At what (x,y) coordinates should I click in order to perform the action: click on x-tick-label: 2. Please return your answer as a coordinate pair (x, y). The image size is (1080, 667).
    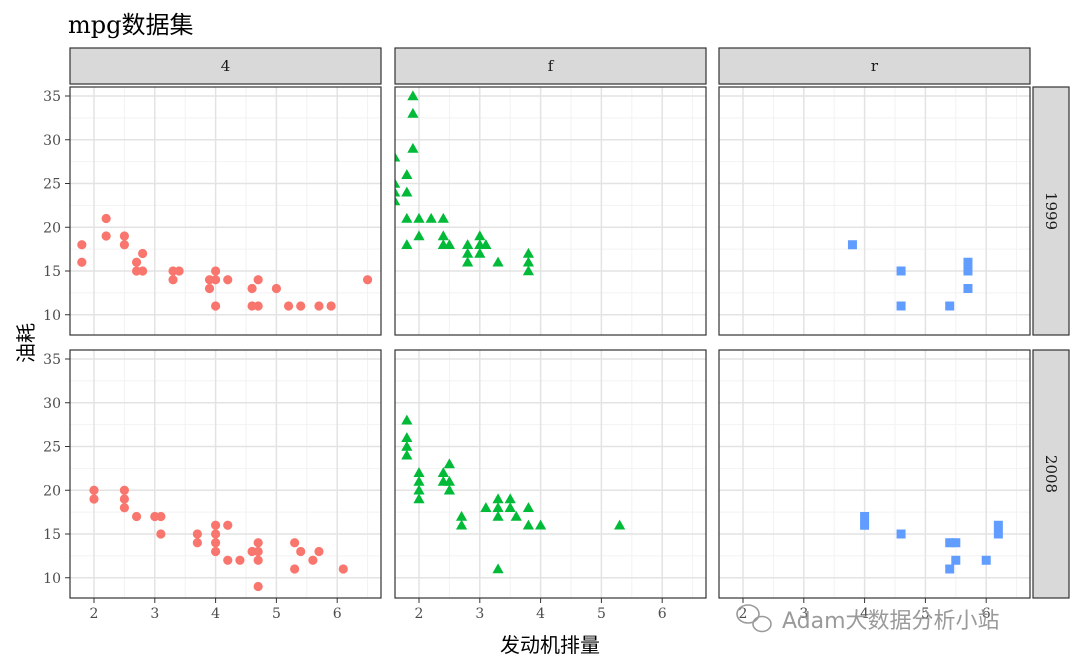
    Looking at the image, I should click on (419, 614).